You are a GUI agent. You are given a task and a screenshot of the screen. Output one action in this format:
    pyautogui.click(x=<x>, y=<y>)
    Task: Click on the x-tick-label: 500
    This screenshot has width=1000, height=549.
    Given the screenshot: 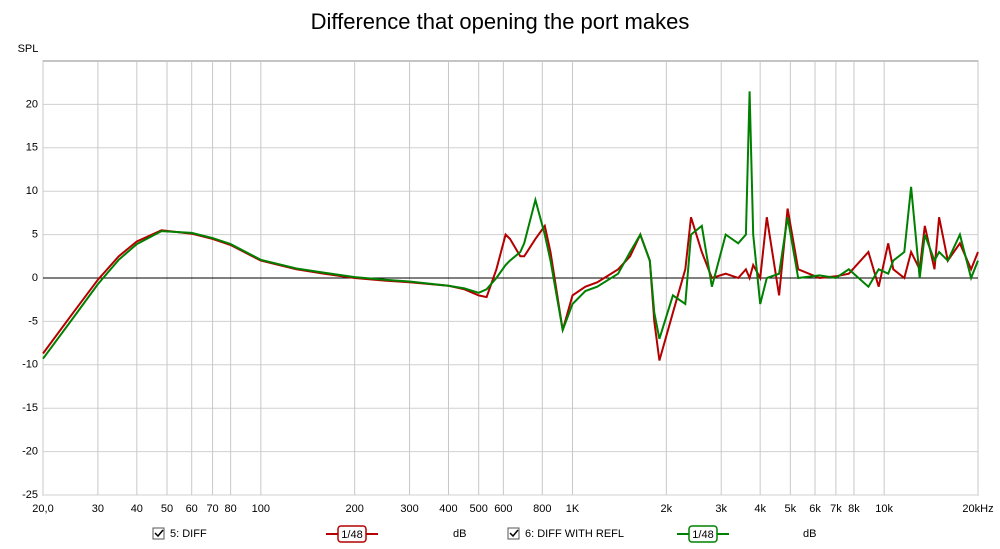 What is the action you would take?
    pyautogui.click(x=479, y=509)
    